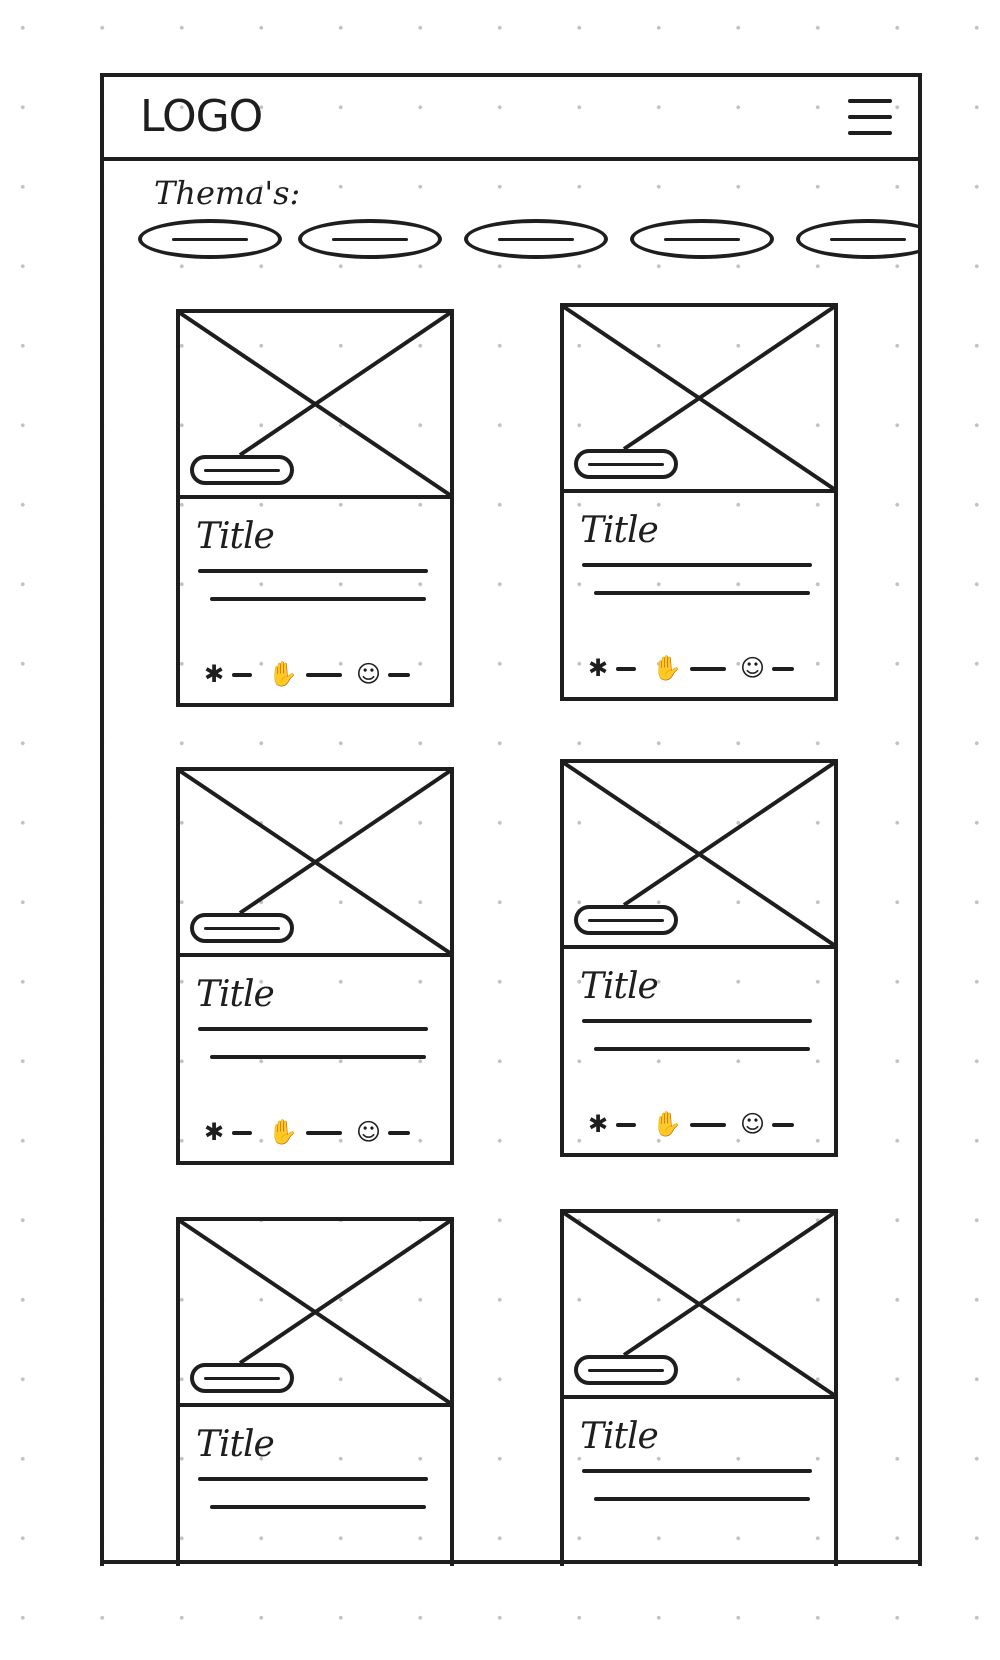 This screenshot has width=1000, height=1660. I want to click on theme-chips, so click(528, 244).